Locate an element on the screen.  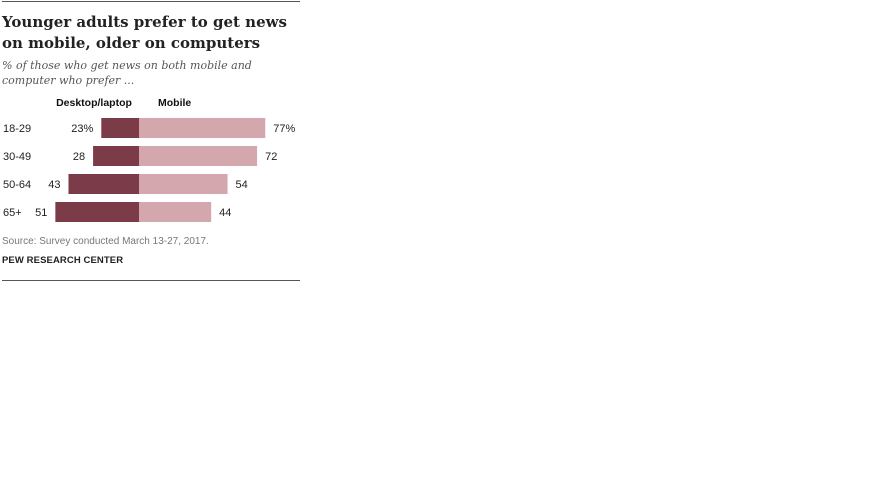
category-label-65: 65+ is located at coordinates (12, 213).